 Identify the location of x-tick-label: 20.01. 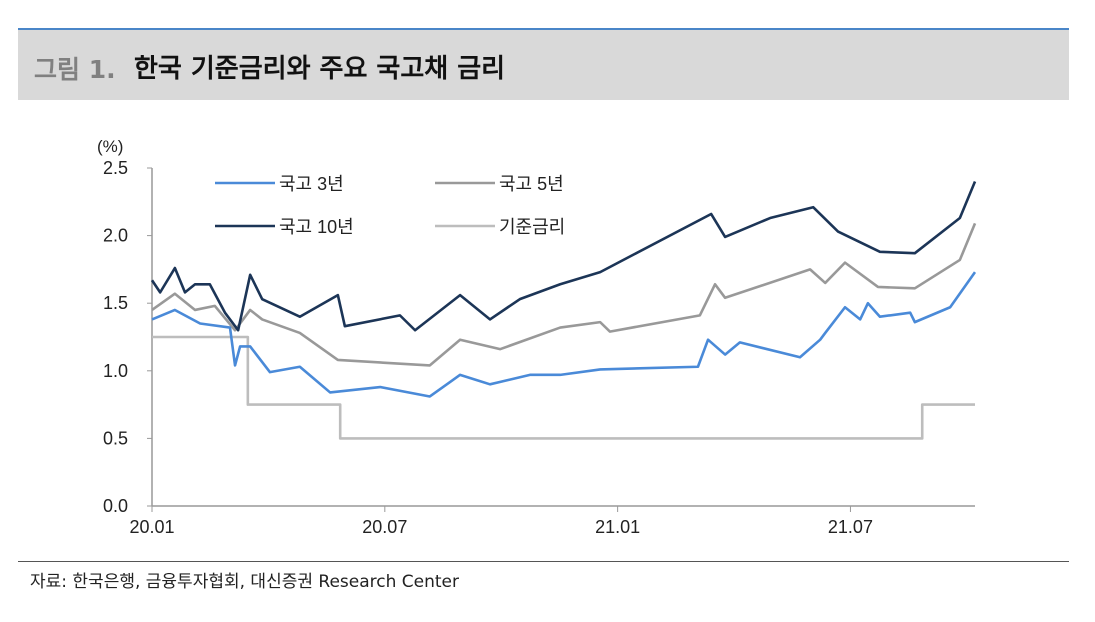
(151, 527).